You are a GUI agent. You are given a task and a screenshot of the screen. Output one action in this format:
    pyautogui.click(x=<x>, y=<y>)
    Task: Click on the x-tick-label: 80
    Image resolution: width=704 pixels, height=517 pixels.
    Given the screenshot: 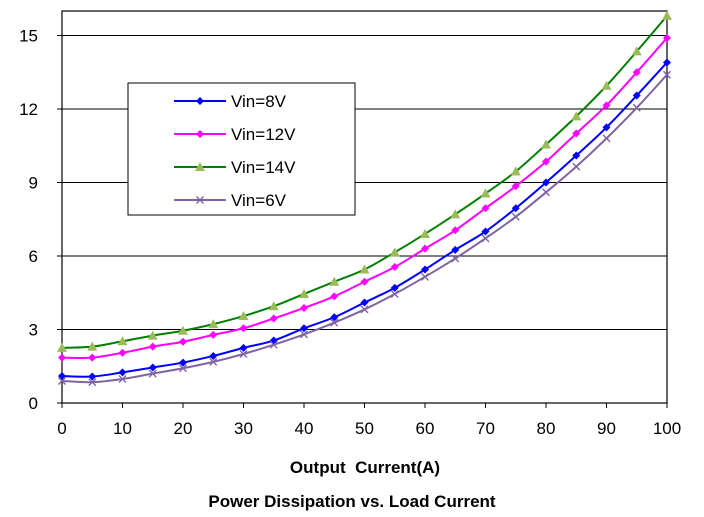 What is the action you would take?
    pyautogui.click(x=546, y=428)
    